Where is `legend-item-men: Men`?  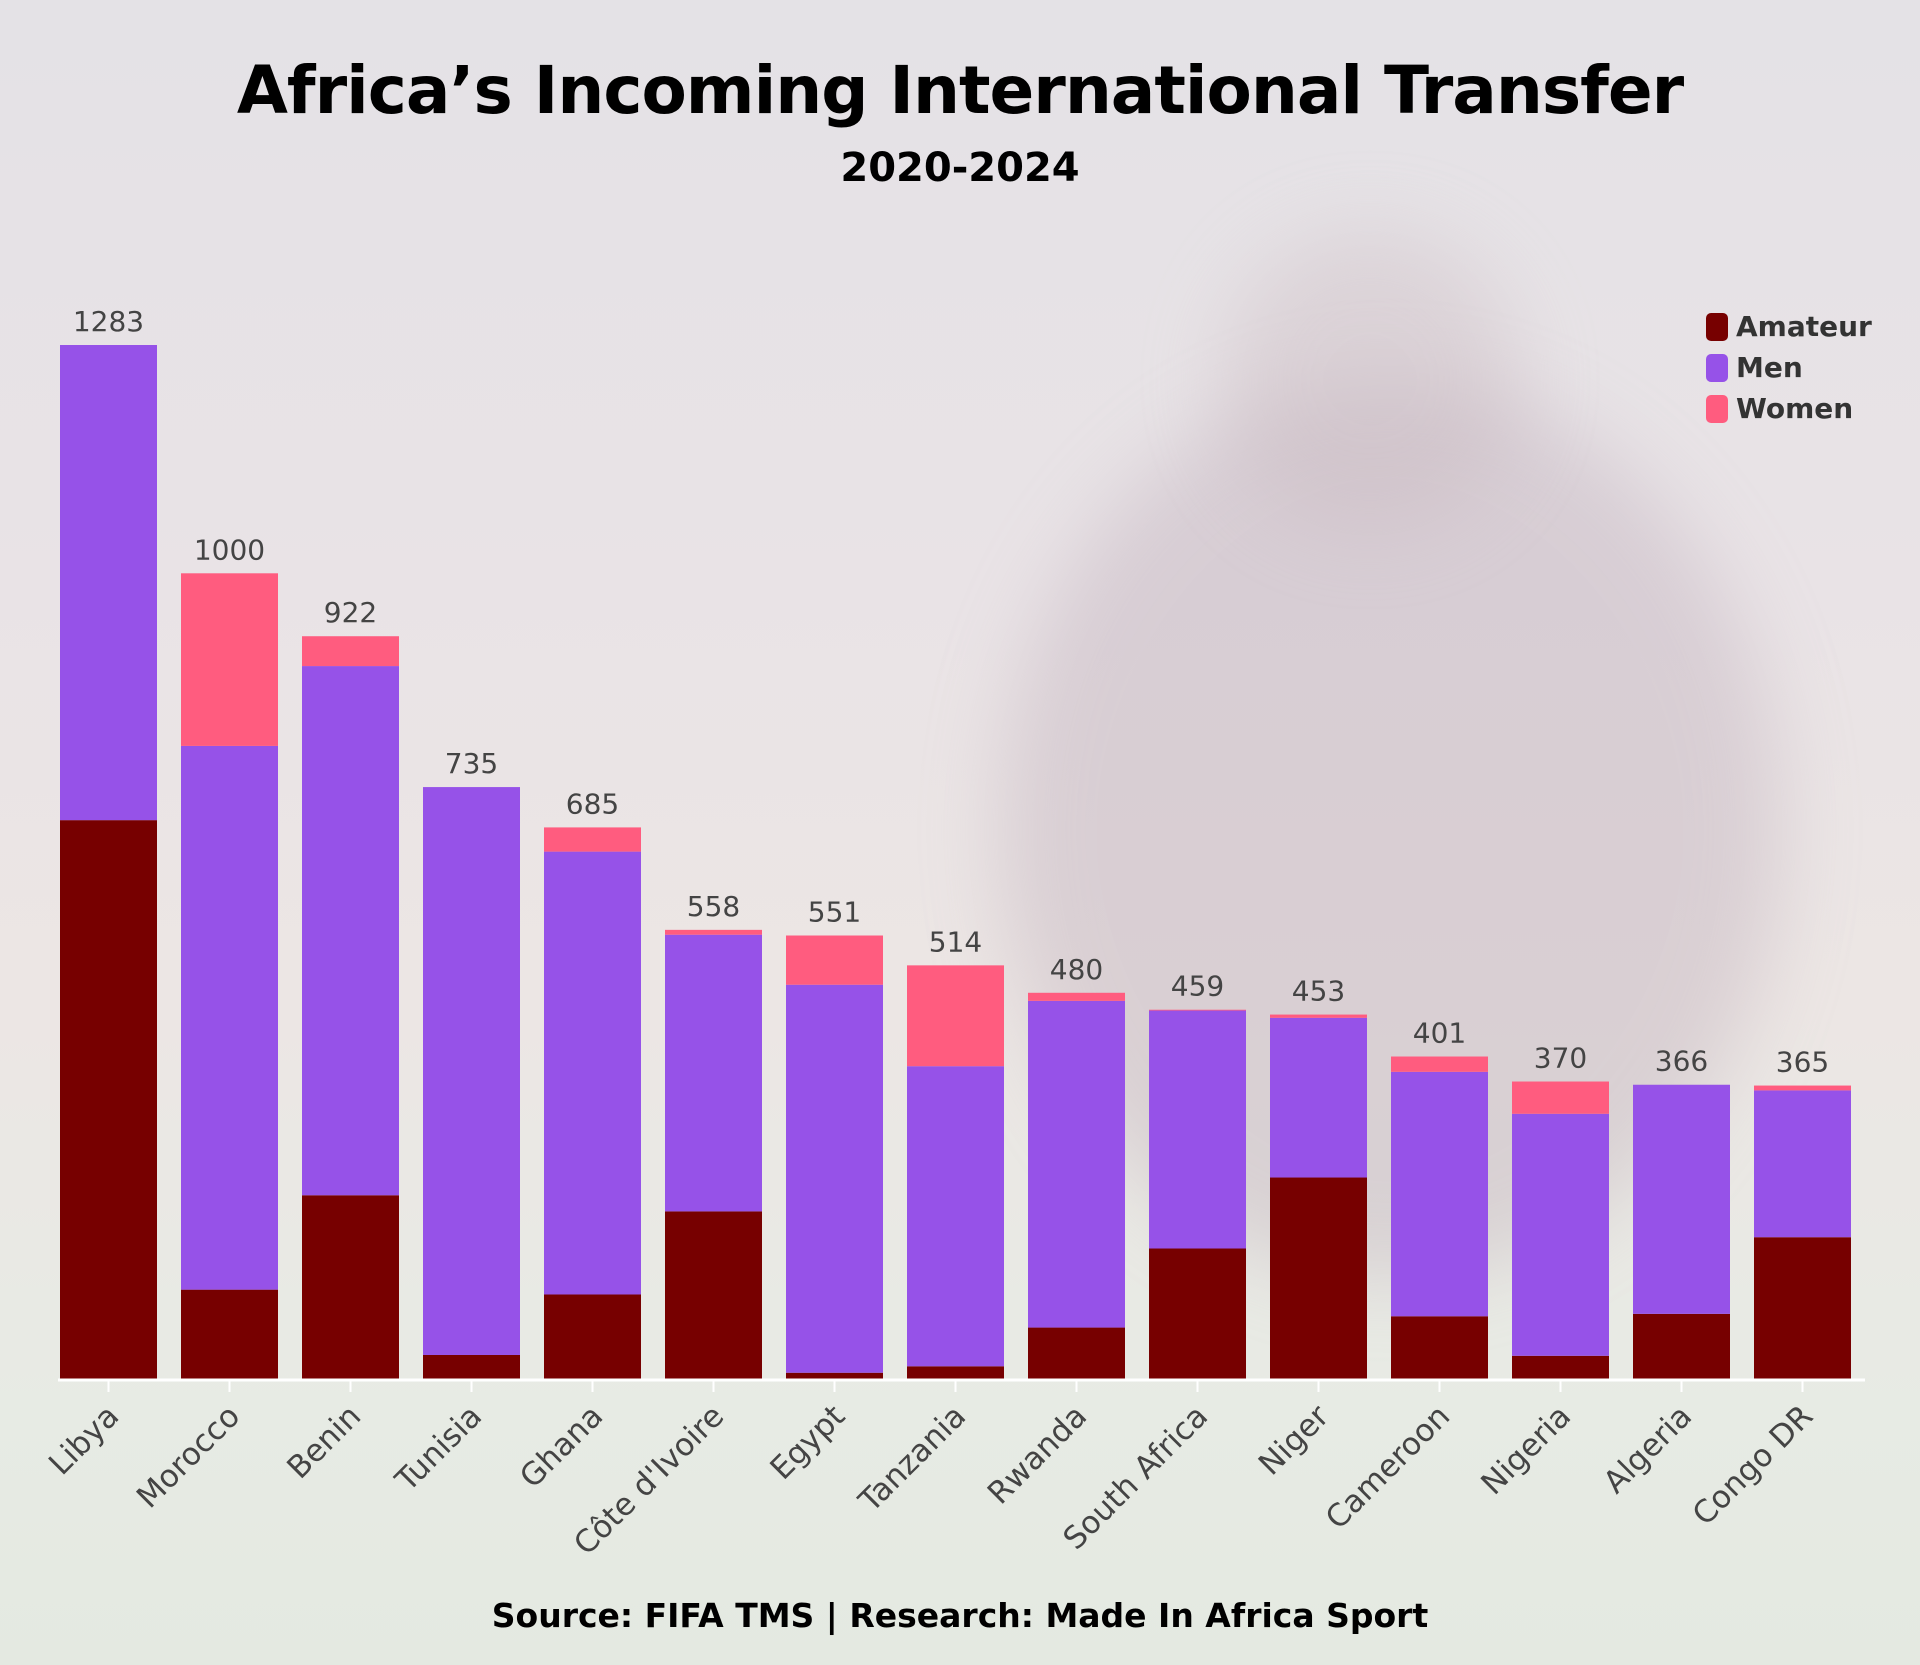
legend-item-men: Men is located at coordinates (1789, 367).